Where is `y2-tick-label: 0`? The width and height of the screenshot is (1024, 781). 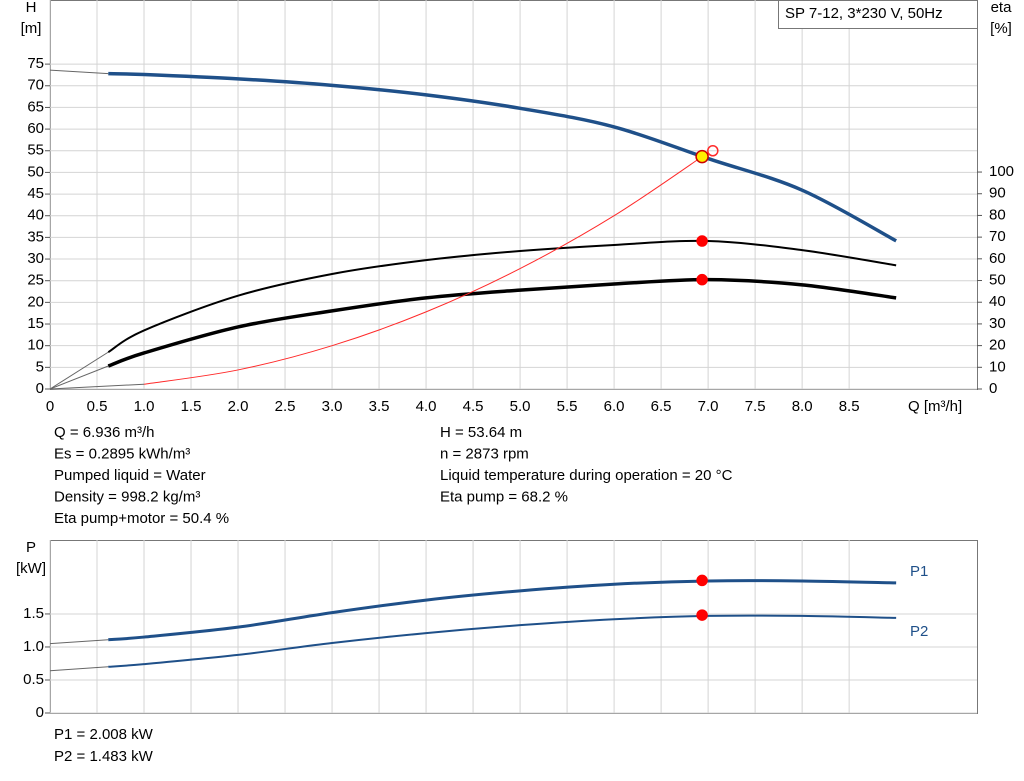
y2-tick-label: 0 is located at coordinates (993, 388).